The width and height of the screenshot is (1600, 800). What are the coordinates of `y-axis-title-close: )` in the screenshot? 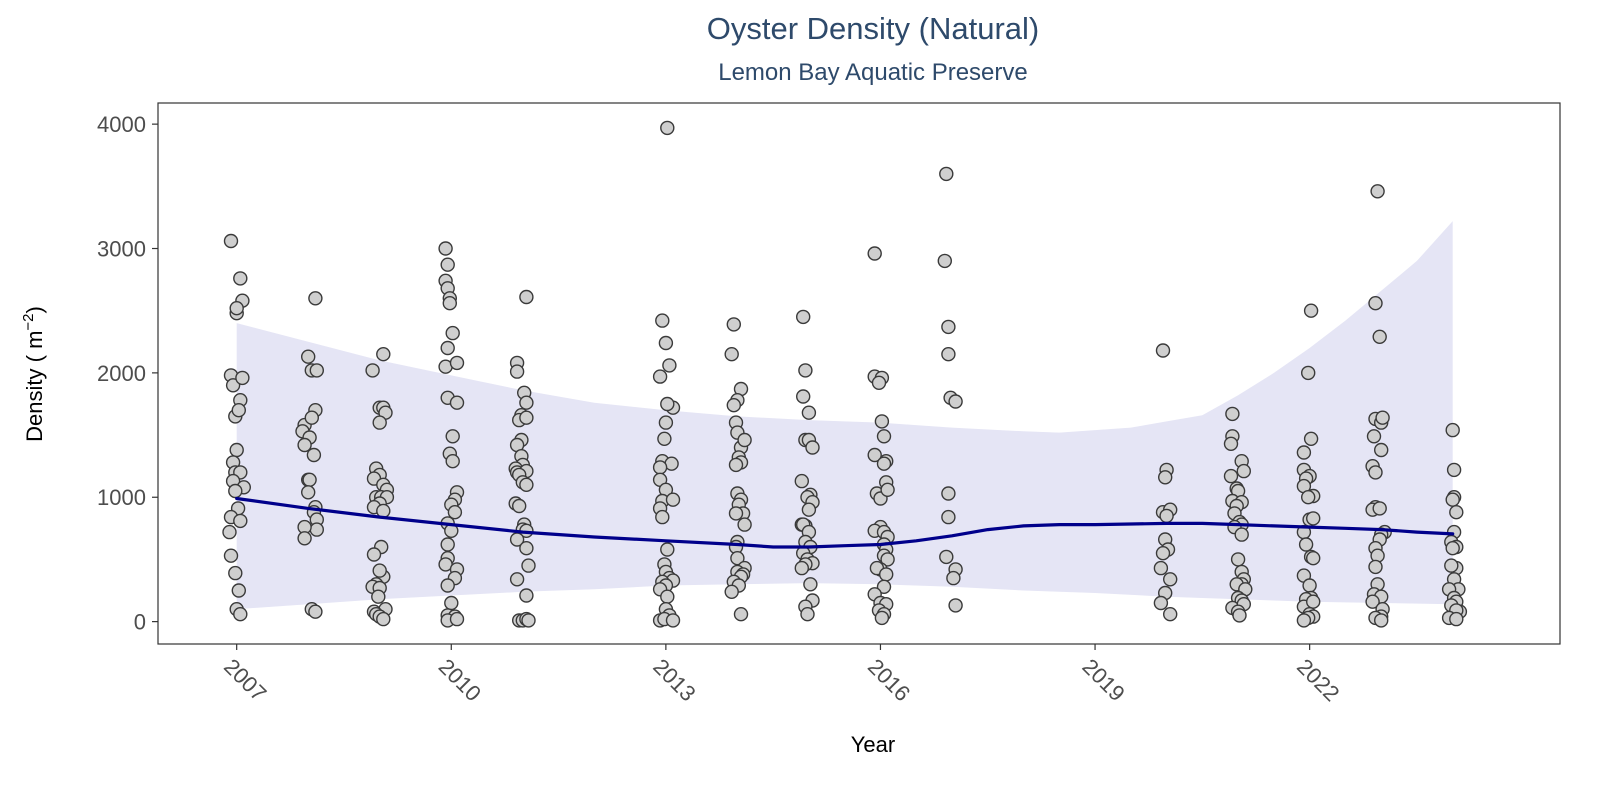 It's located at (34, 309).